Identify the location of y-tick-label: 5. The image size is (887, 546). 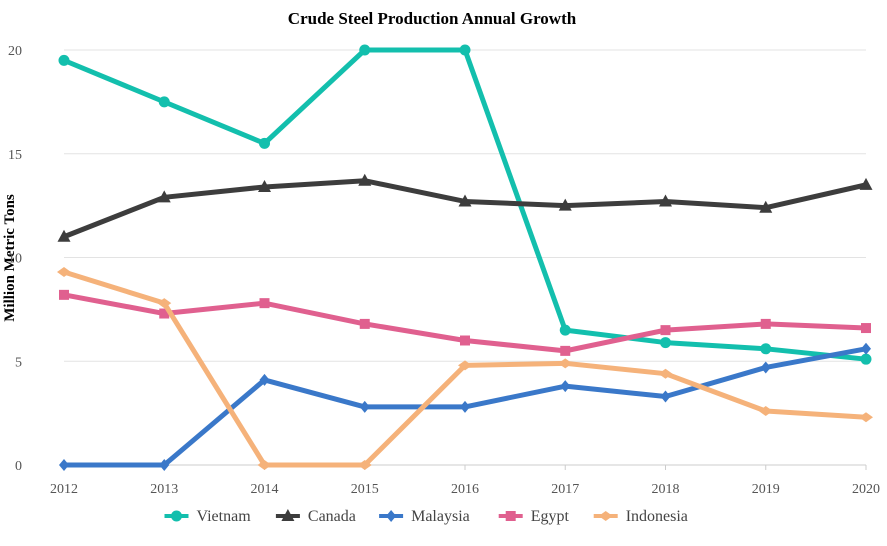
(18, 362).